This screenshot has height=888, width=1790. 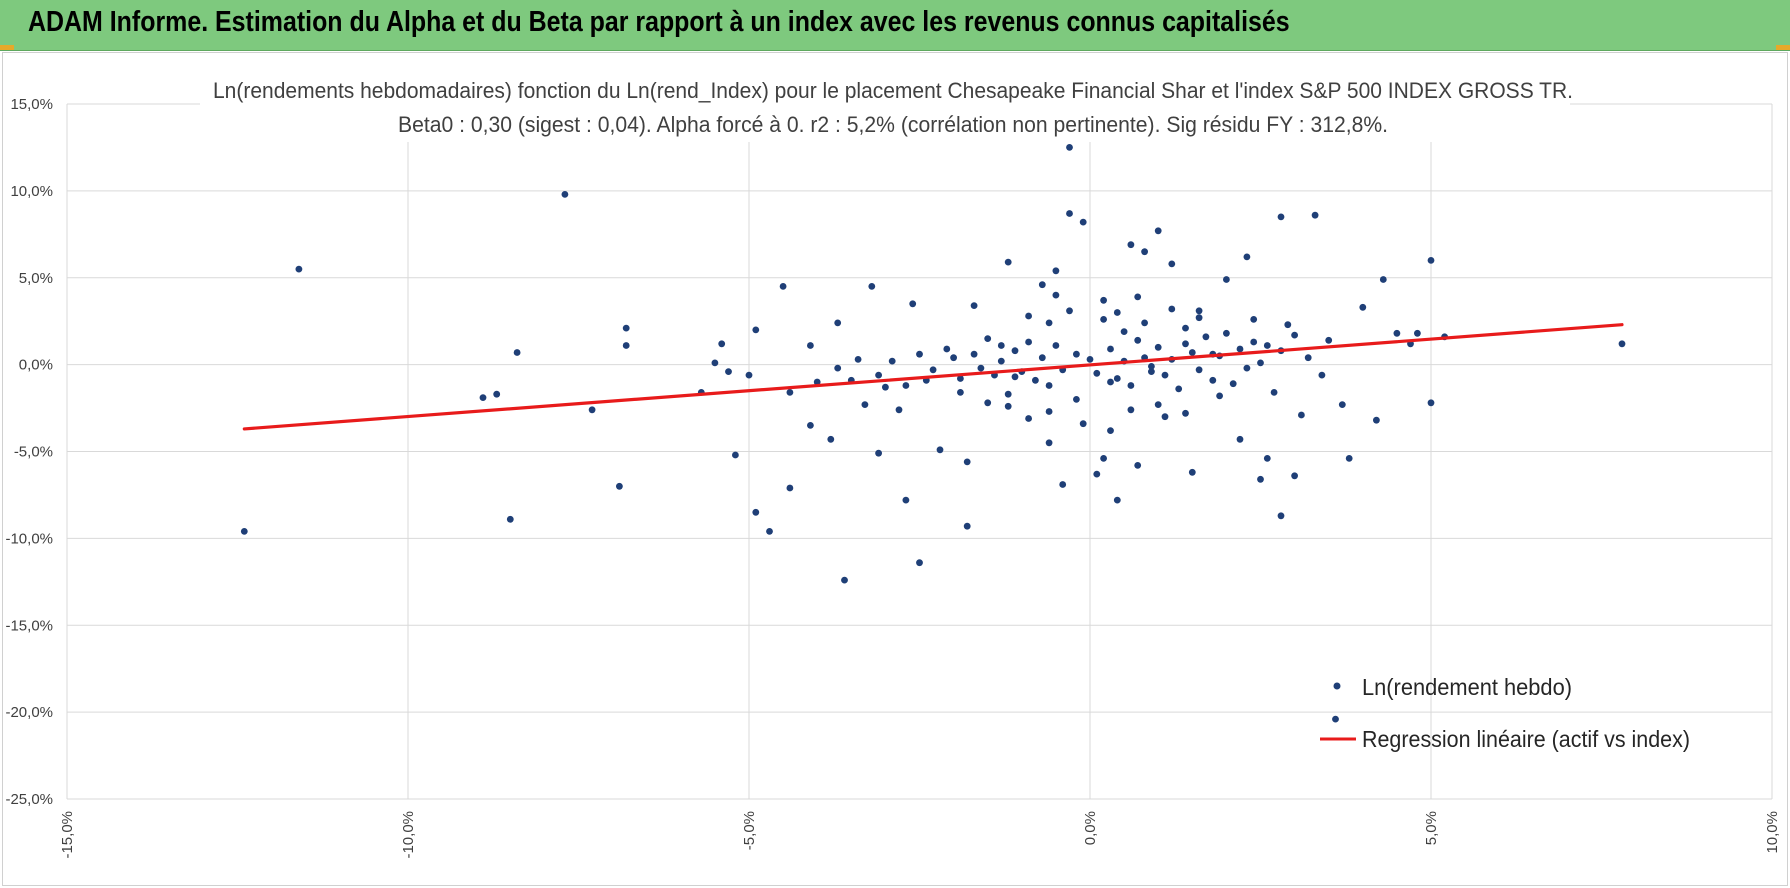 I want to click on y-tick-label: -20,0%, so click(x=29, y=712).